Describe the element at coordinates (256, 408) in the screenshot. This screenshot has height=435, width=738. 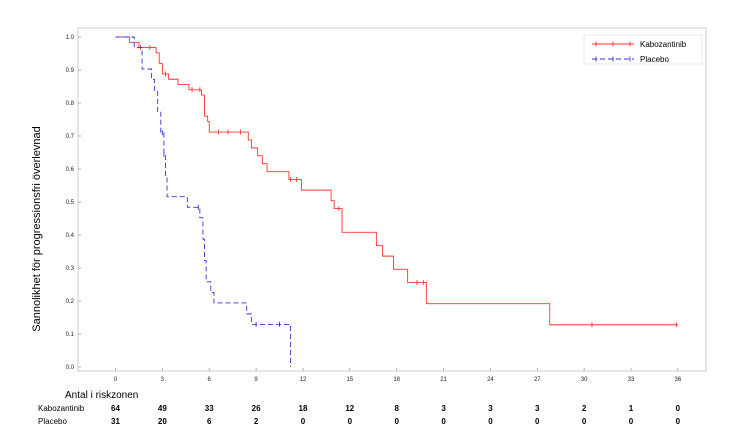
I see `risk-cell: 26` at that location.